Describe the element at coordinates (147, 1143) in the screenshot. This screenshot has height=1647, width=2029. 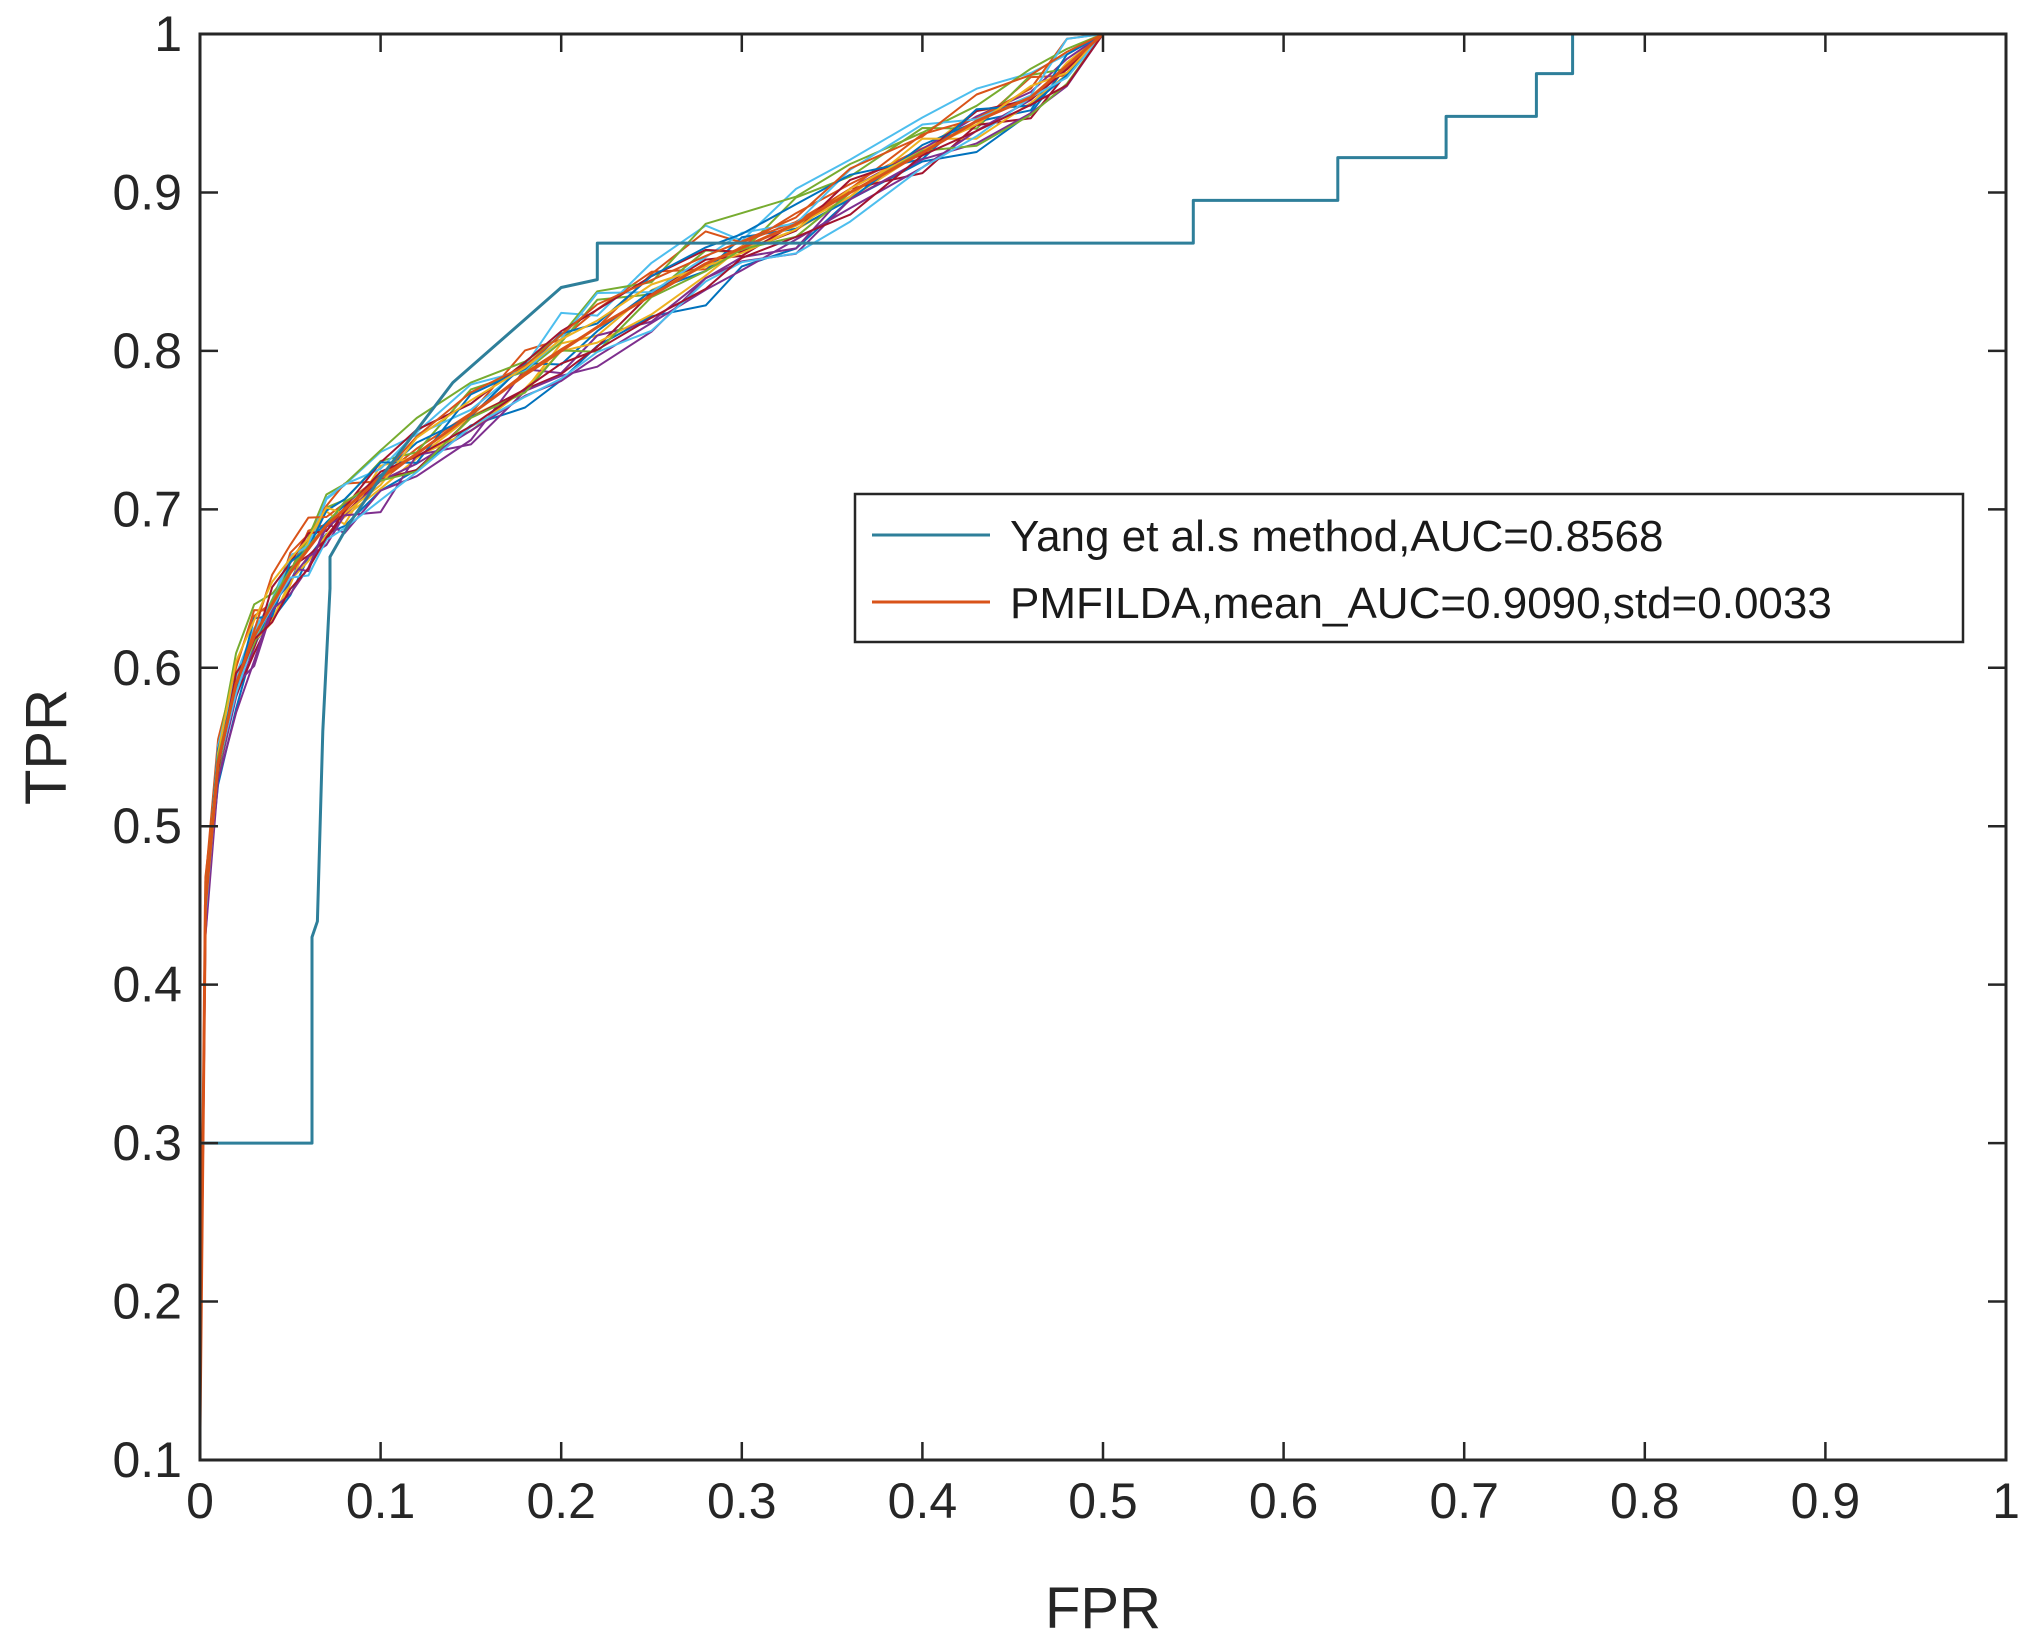
I see `y-tick-label: 0.3` at that location.